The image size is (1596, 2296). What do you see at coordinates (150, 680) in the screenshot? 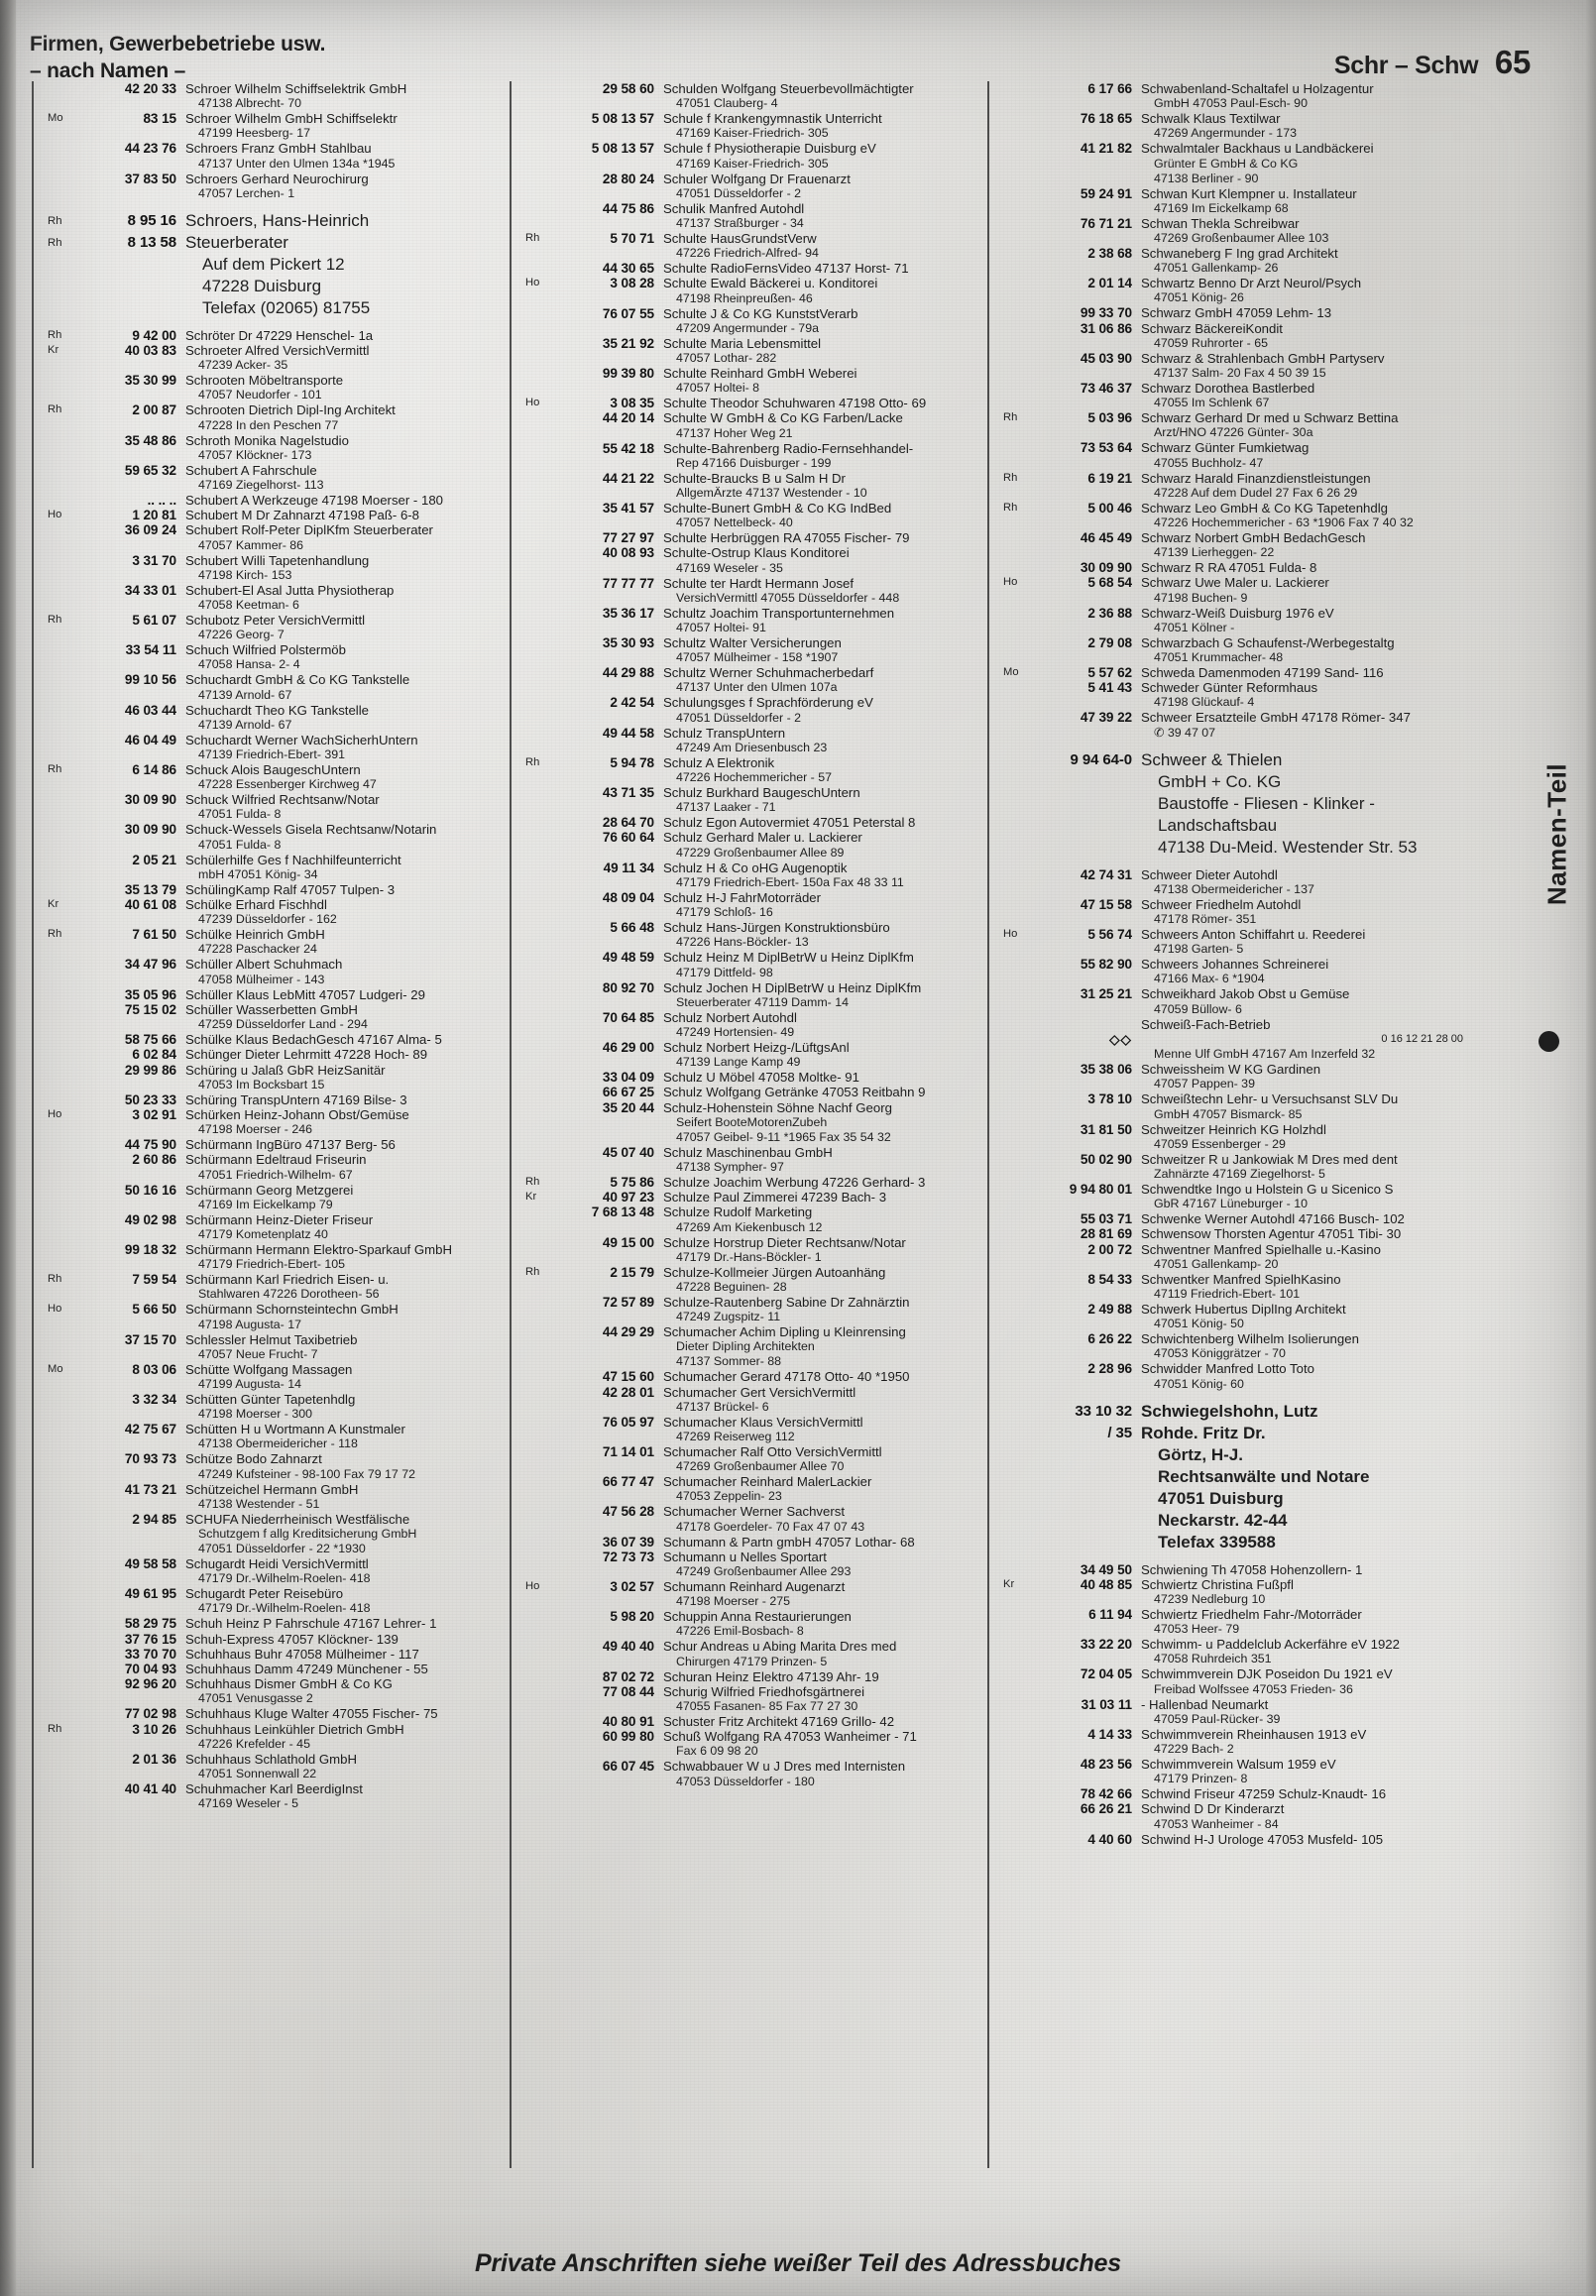
I see `phone-number: 99 10 56` at bounding box center [150, 680].